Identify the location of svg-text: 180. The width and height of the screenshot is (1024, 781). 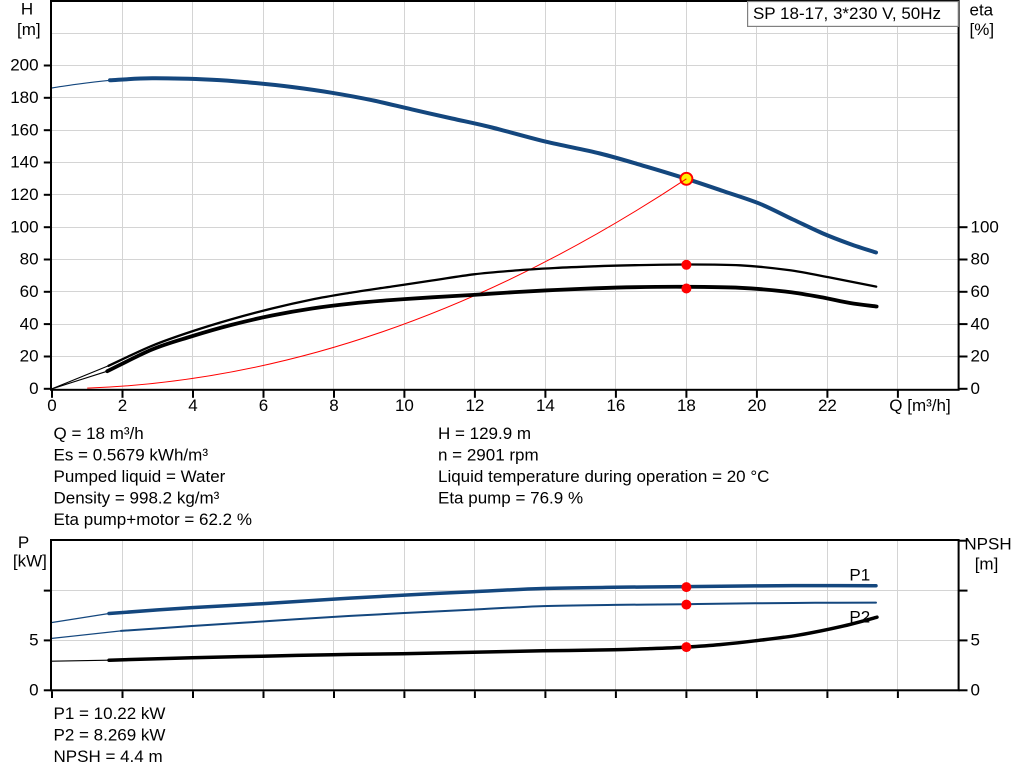
(24, 97).